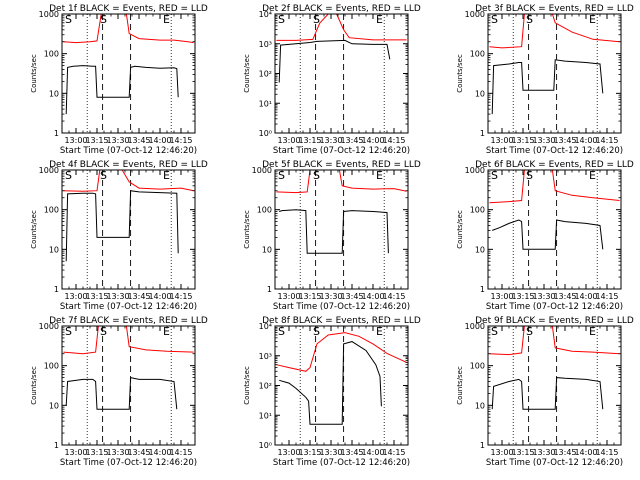 This screenshot has height=480, width=640. Describe the element at coordinates (128, 9) in the screenshot. I see `panel-title: Det 1f BLACK = Events, RED = LLD` at that location.